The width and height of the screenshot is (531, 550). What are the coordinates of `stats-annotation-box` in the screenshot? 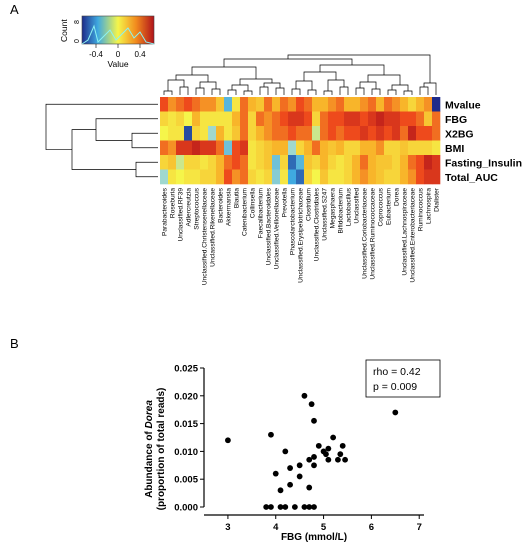 It's located at (403, 378).